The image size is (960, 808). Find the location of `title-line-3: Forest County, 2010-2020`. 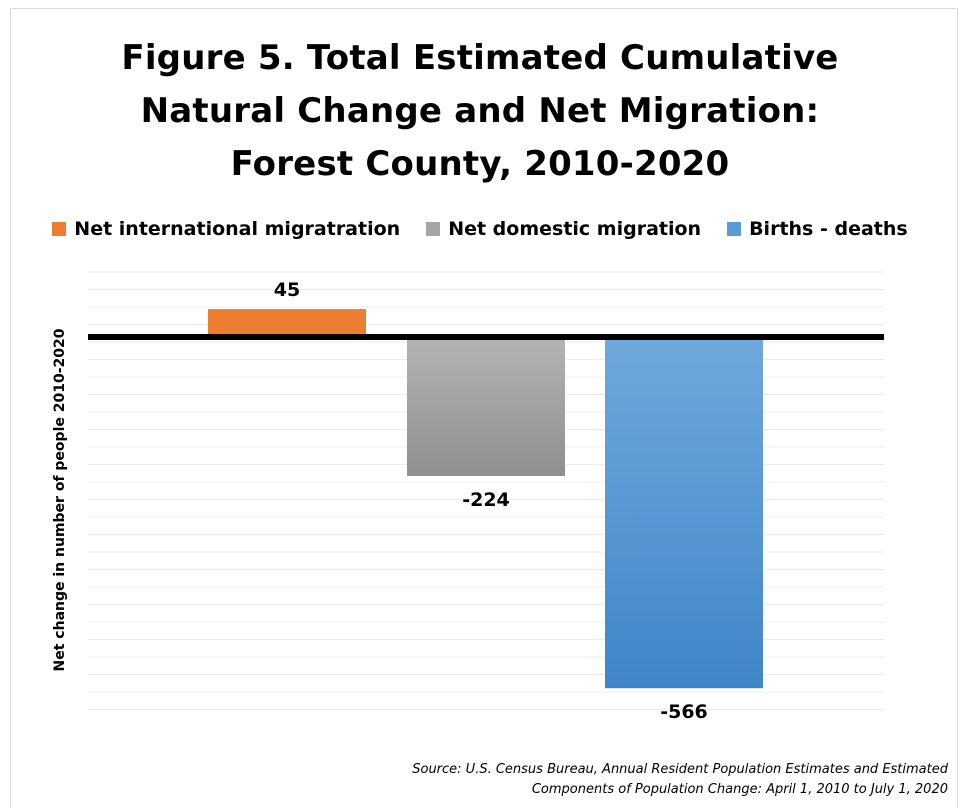

title-line-3: Forest County, 2010-2020 is located at coordinates (480, 164).